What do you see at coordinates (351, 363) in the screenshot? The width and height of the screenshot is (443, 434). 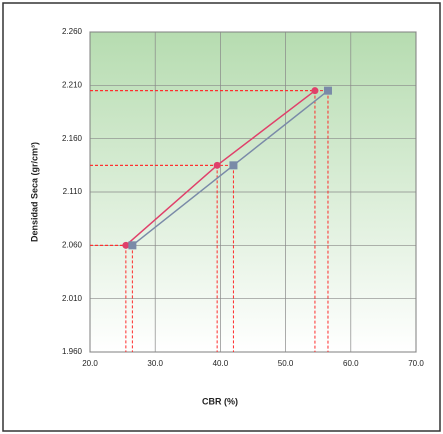 I see `x-tick-label: 60.0` at bounding box center [351, 363].